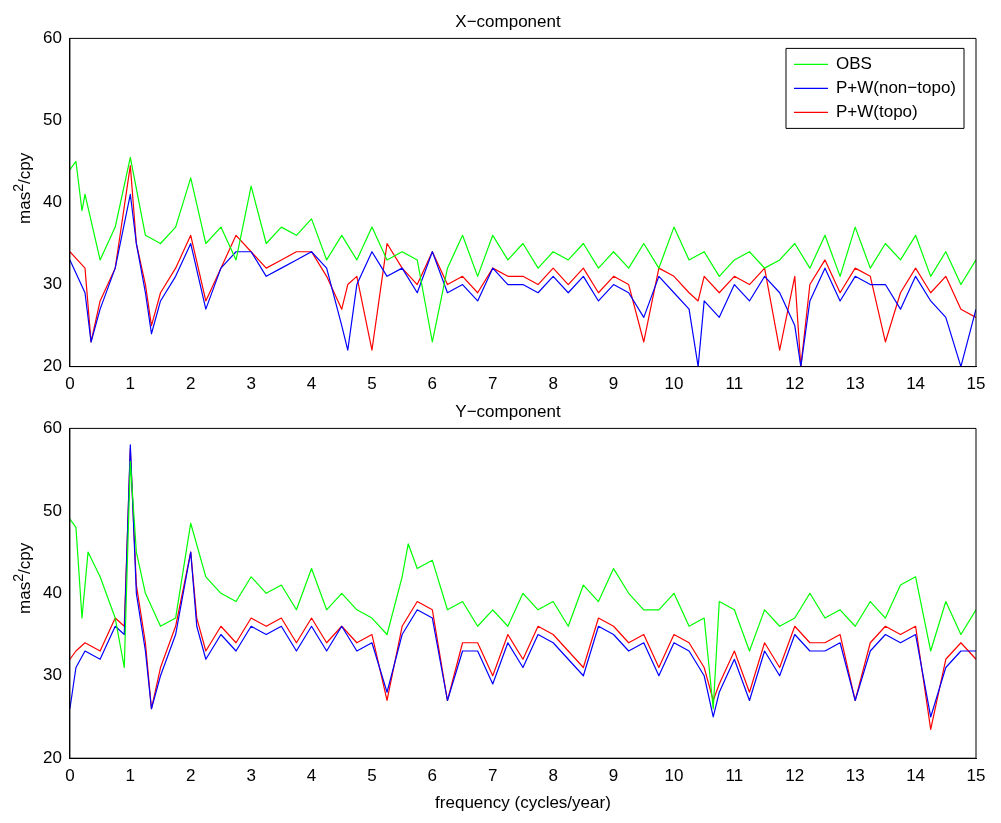 This screenshot has width=1001, height=823. What do you see at coordinates (895, 88) in the screenshot?
I see `legend-label: P+W(non−topo)` at bounding box center [895, 88].